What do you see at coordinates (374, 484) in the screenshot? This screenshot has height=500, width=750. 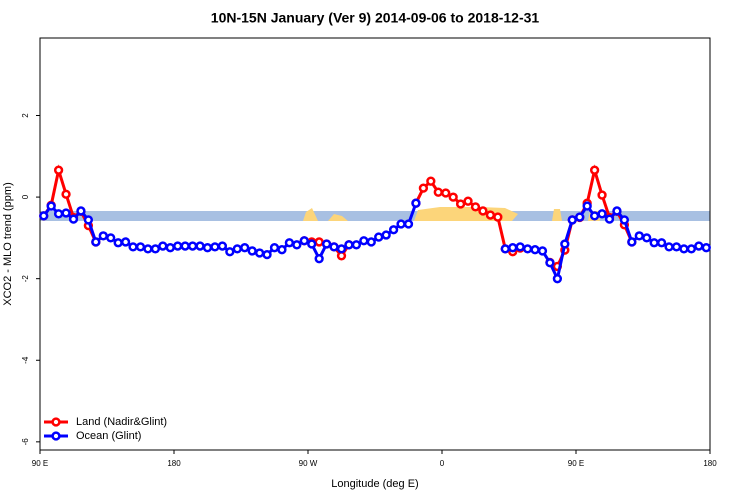 I see `x-axis-label: Longitude (deg E)` at bounding box center [374, 484].